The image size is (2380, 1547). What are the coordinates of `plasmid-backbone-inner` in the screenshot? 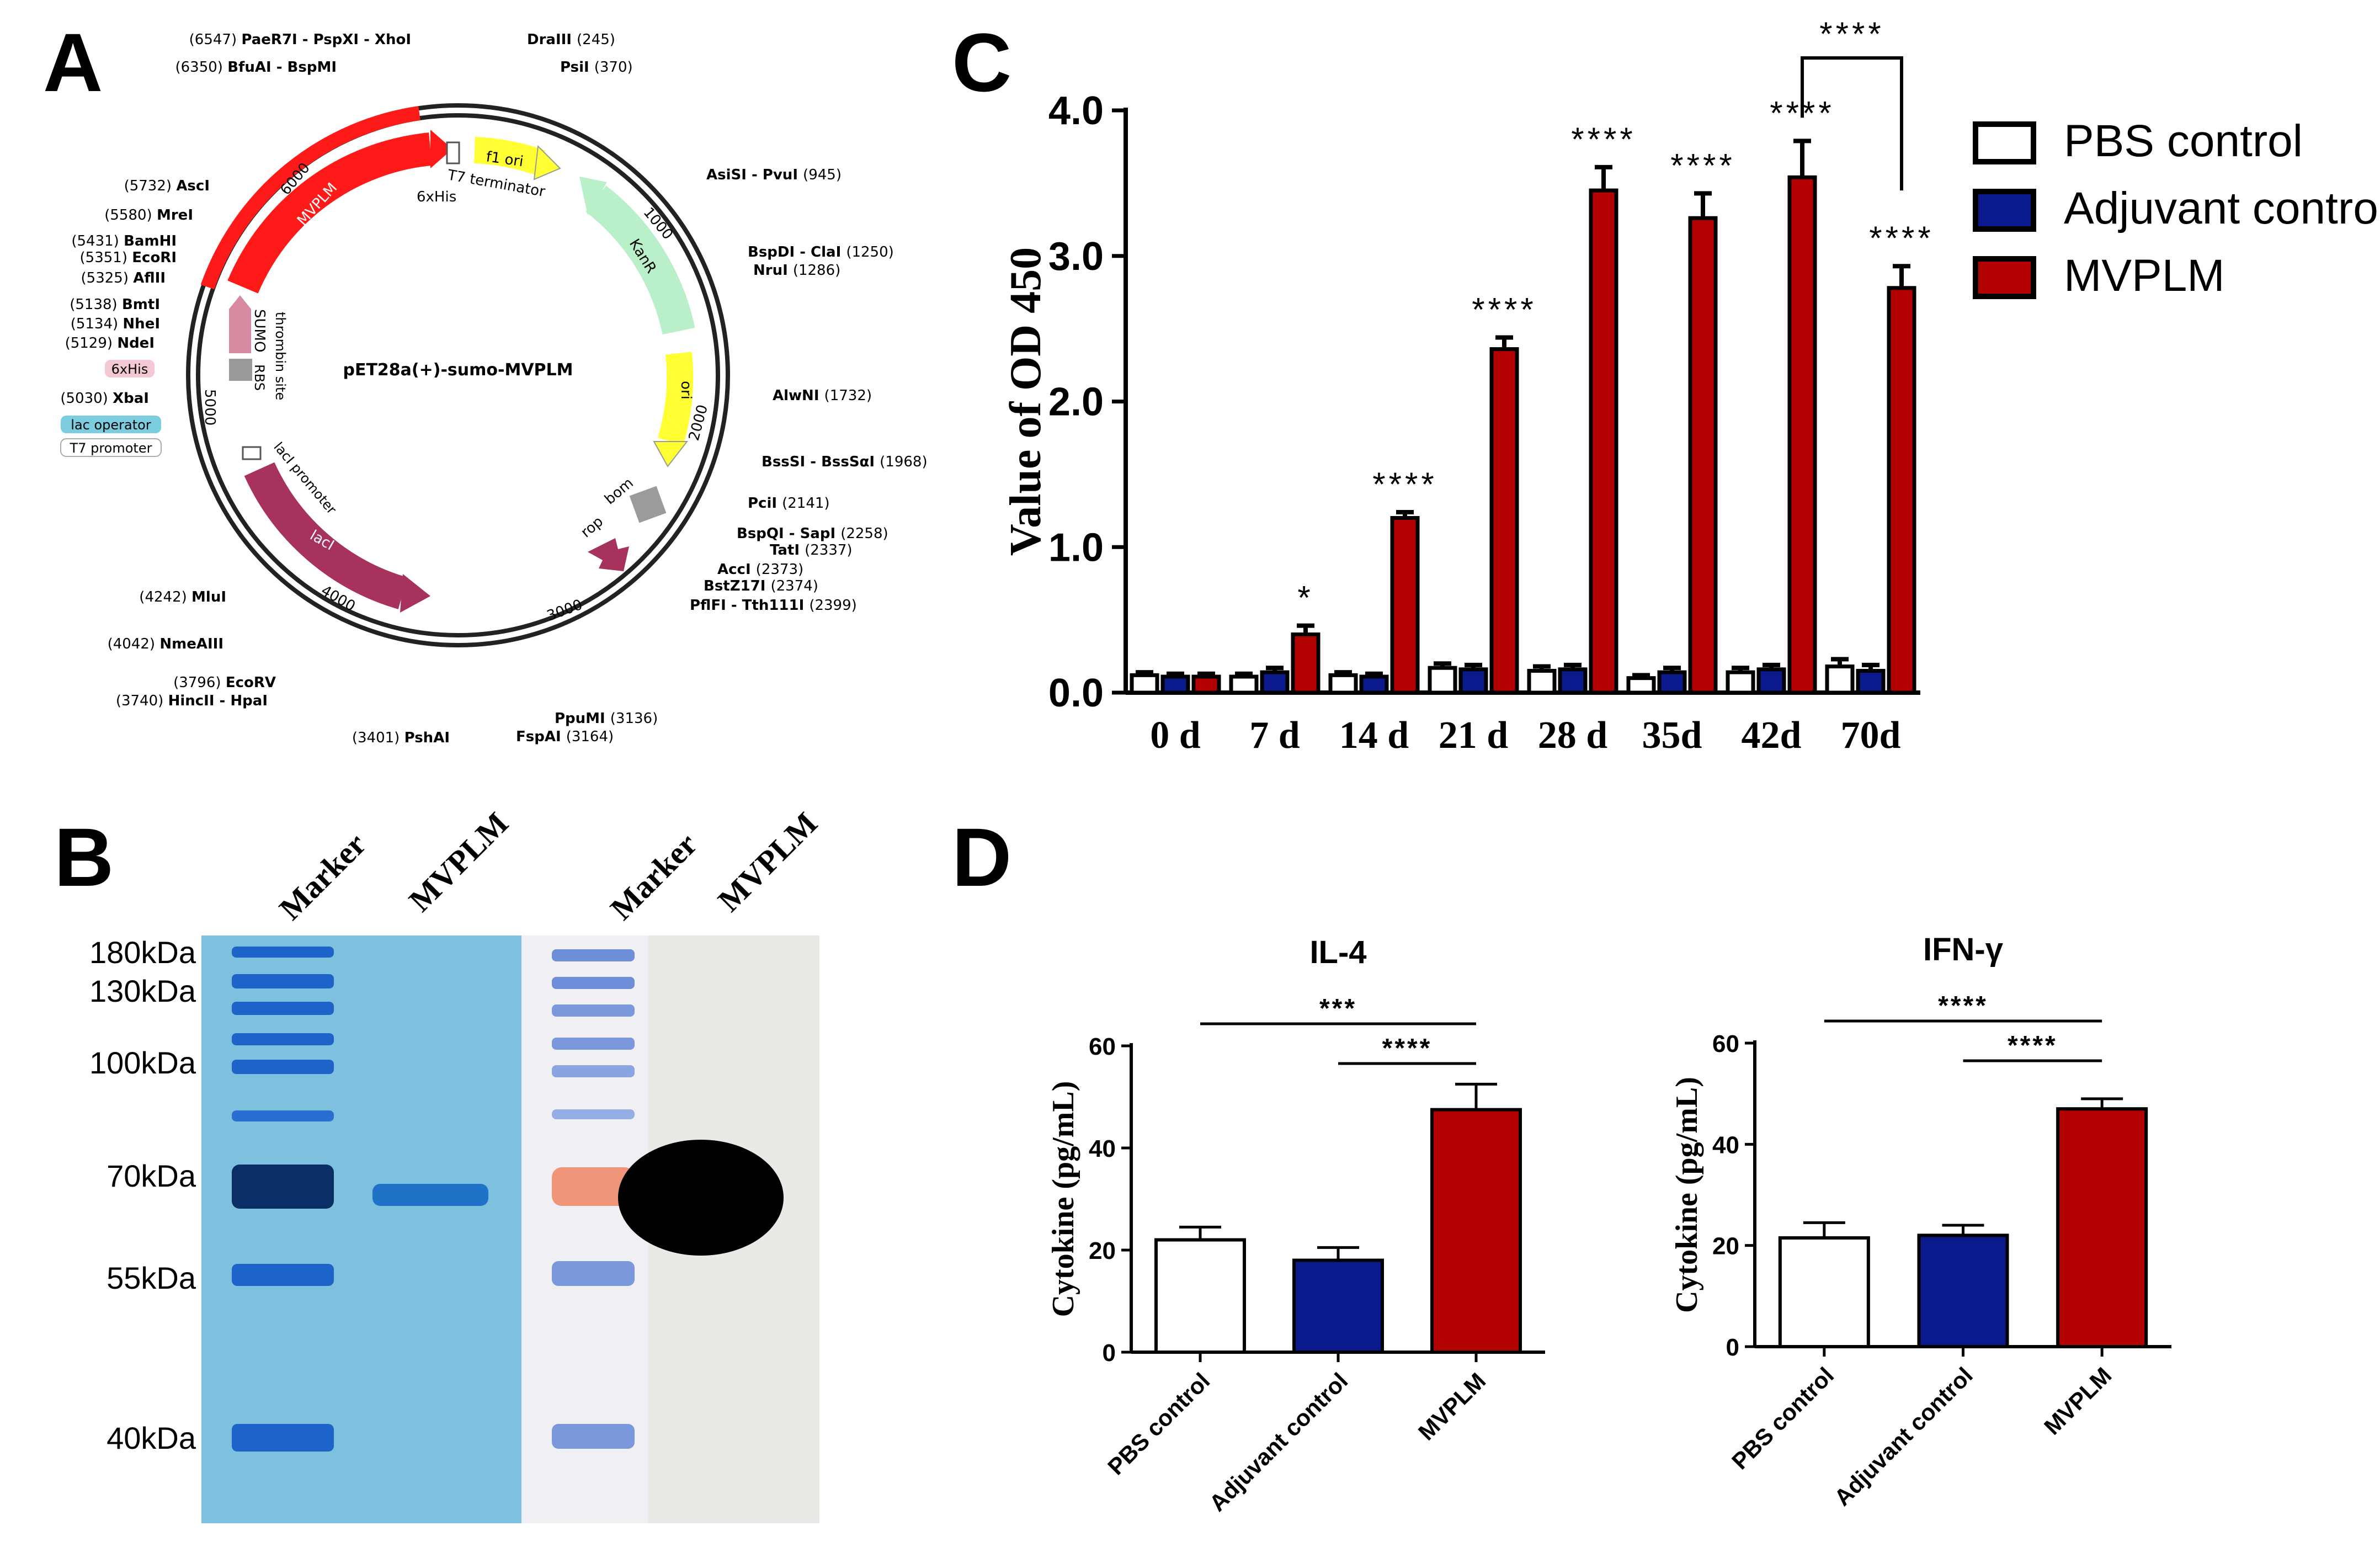 It's located at (458, 375).